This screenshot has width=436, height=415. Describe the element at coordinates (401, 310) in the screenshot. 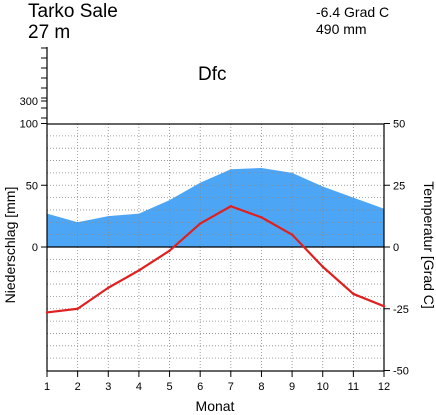

I see `right-tick-label: -25` at that location.